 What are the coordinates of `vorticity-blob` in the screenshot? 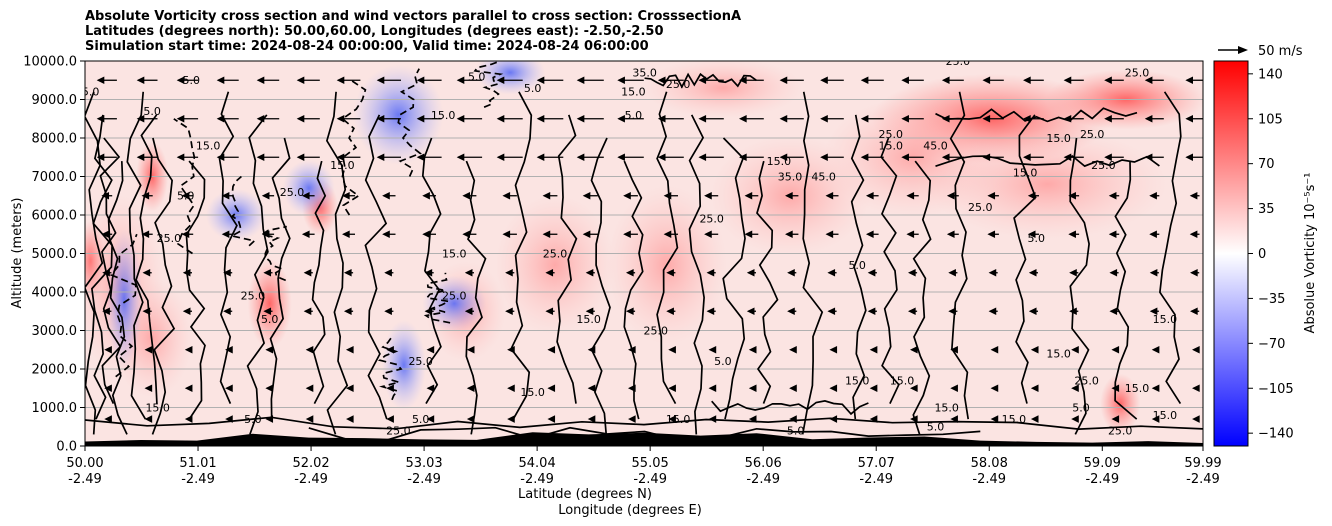 It's located at (398, 114).